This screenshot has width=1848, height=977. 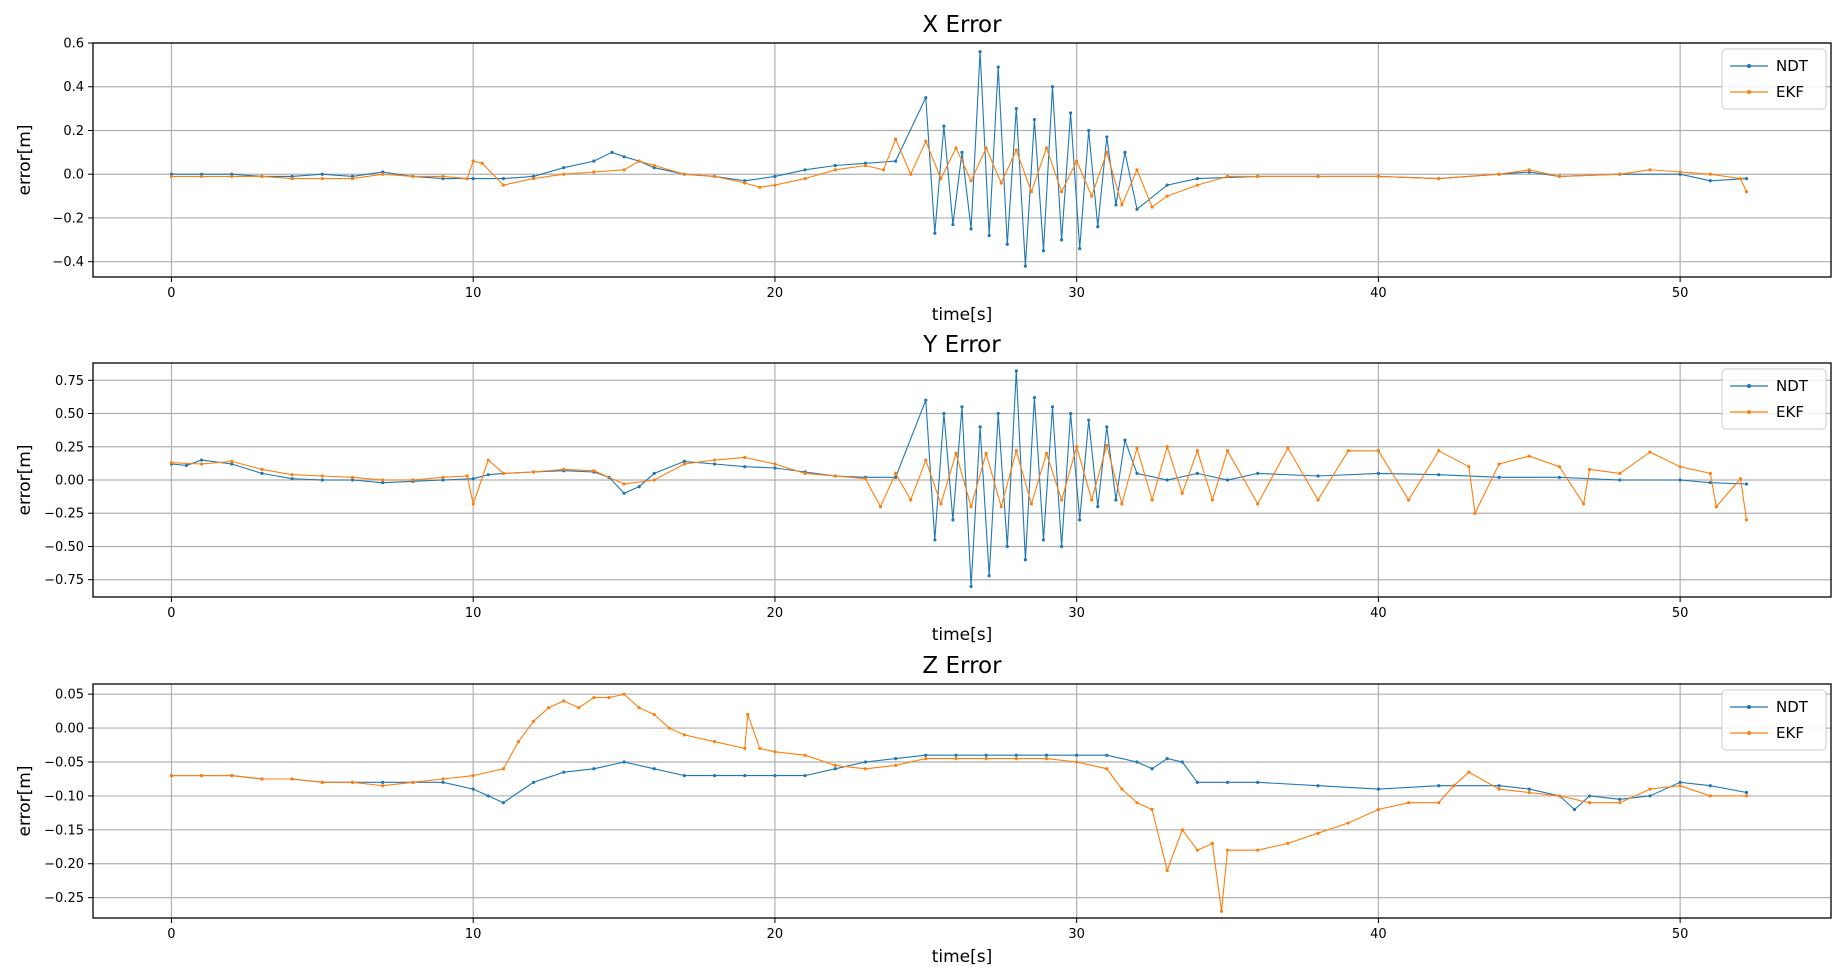 I want to click on legend-box, so click(x=1774, y=399).